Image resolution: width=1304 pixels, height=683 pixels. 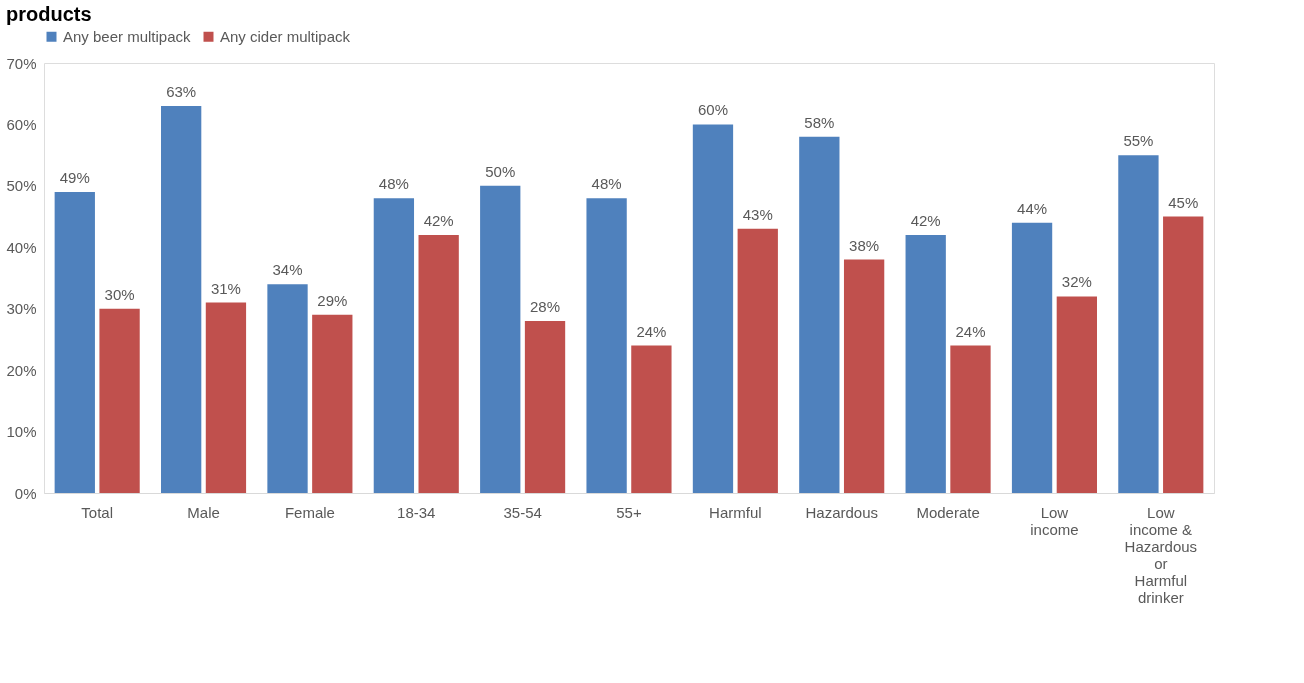 I want to click on data-label: 32%, so click(x=1076, y=282).